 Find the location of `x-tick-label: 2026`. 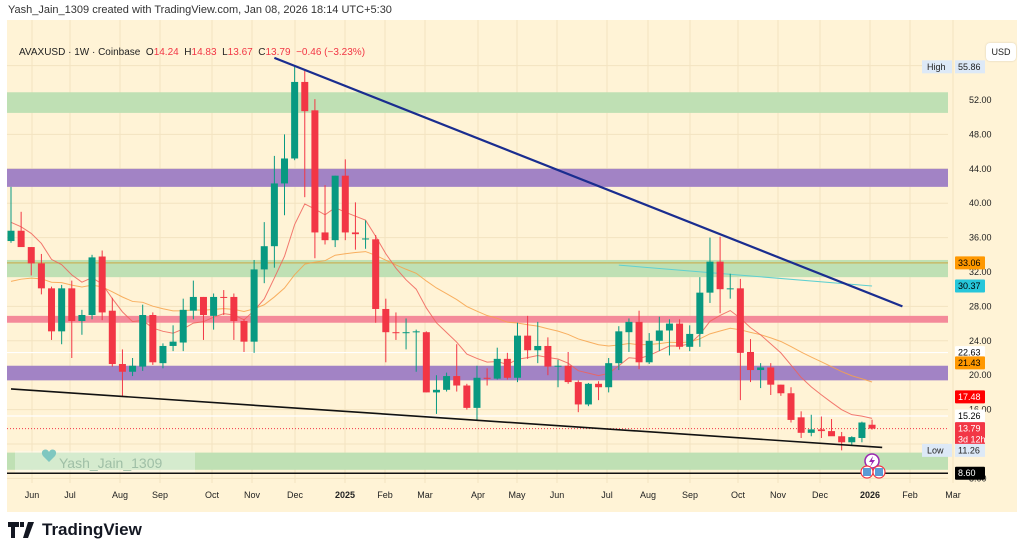

x-tick-label: 2026 is located at coordinates (870, 495).